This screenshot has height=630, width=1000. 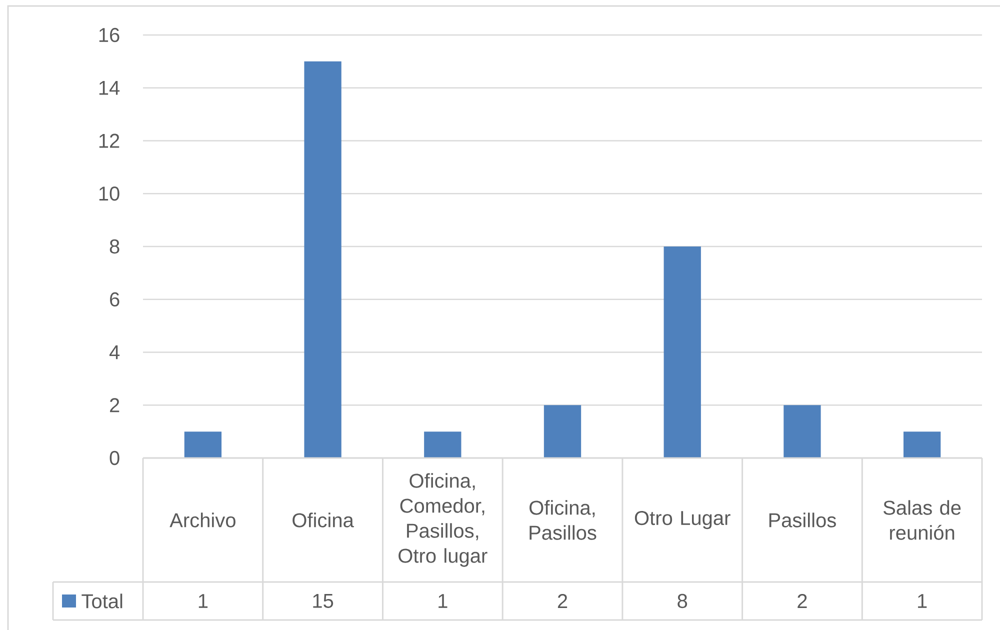 I want to click on x-tick-label: Oficina, Comedor, Pasillos, Otro lugar, so click(x=443, y=520).